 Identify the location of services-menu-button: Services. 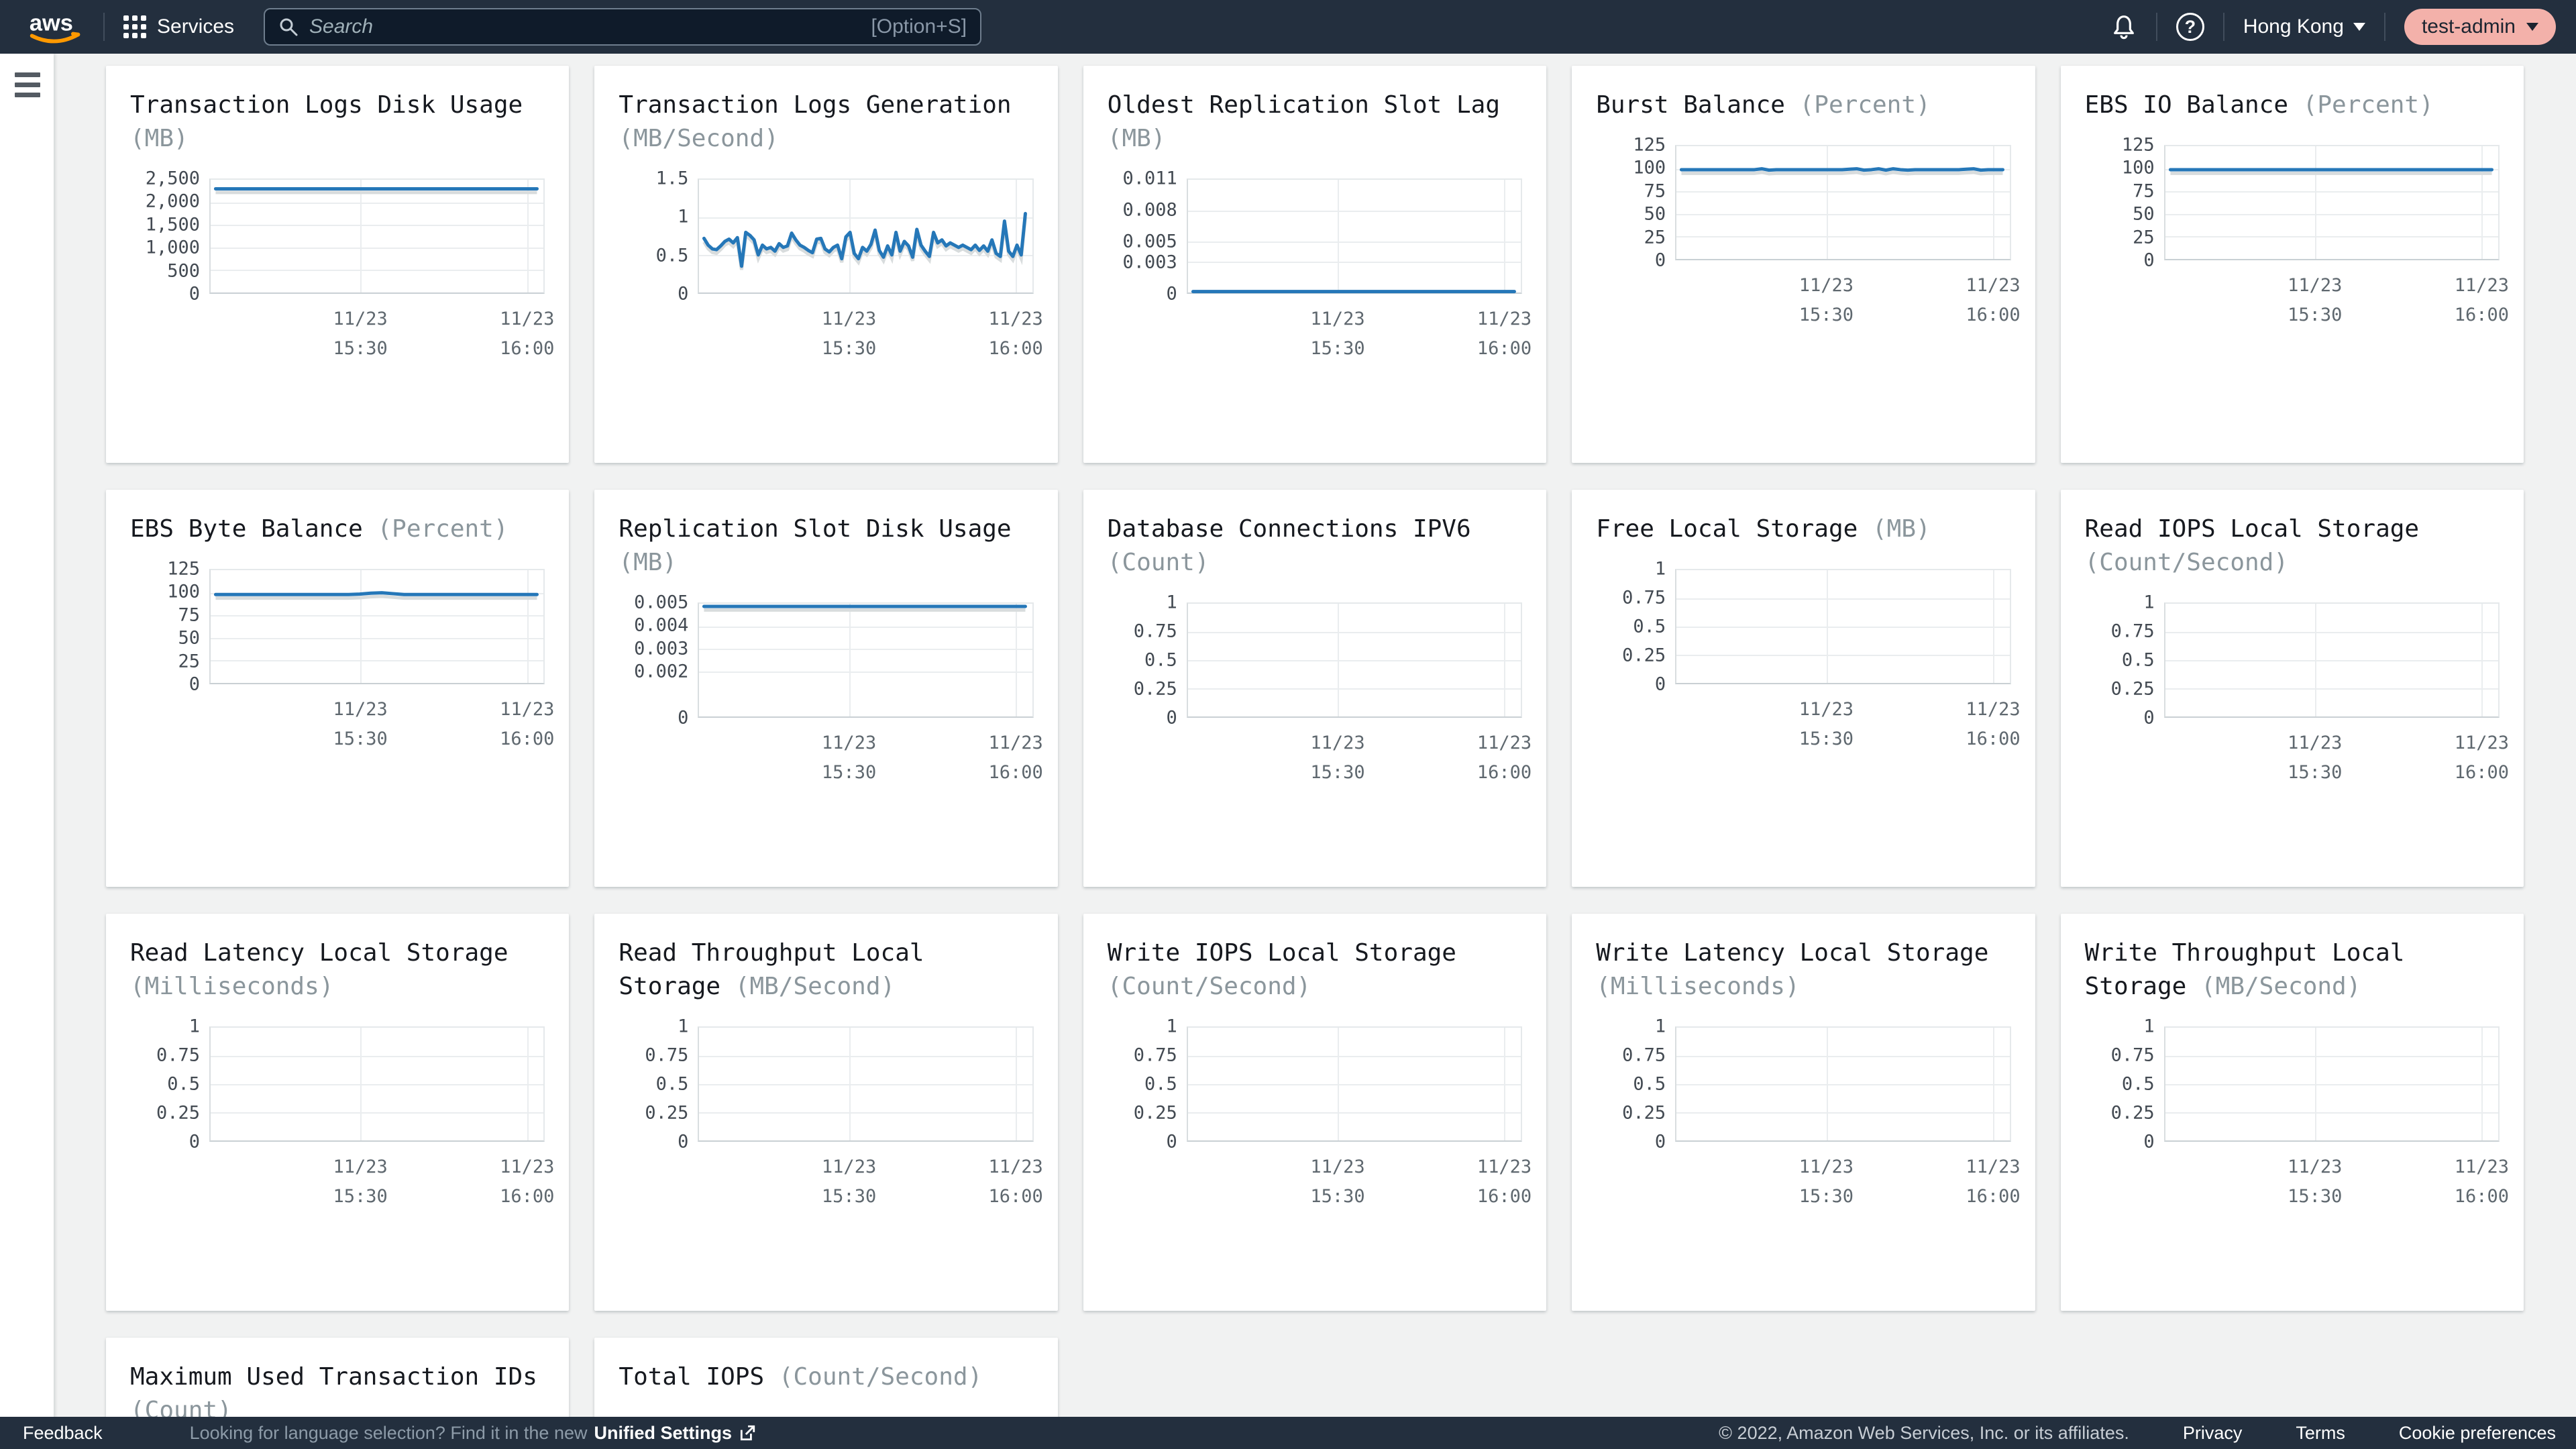
(178, 26).